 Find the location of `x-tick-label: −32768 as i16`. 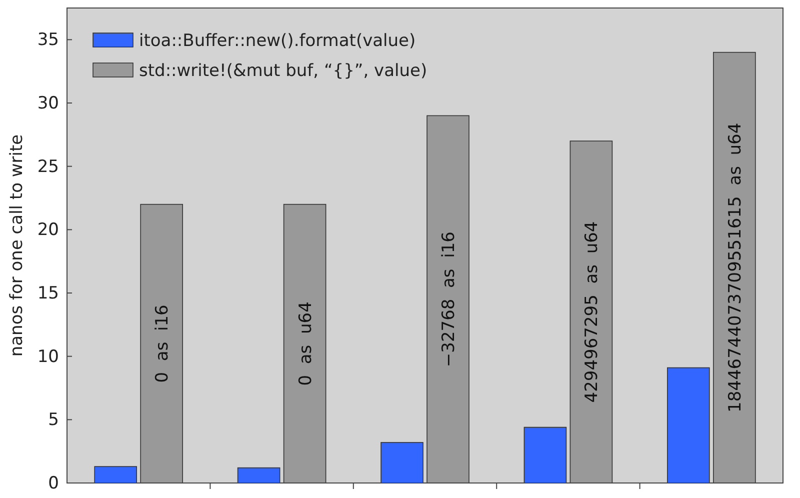

x-tick-label: −32768 as i16 is located at coordinates (449, 300).